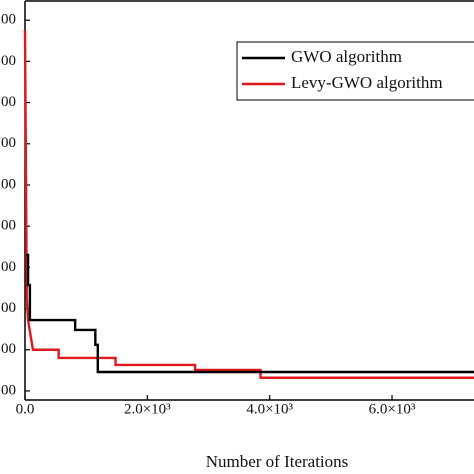 The height and width of the screenshot is (474, 474). I want to click on legend-label: Levy-GWO algorithm, so click(367, 82).